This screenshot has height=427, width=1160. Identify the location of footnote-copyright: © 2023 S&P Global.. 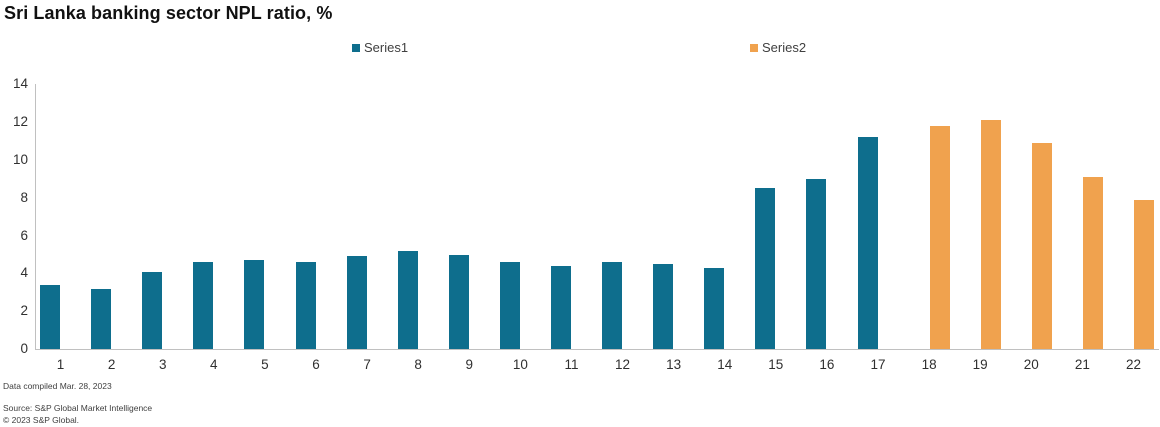
(41, 420).